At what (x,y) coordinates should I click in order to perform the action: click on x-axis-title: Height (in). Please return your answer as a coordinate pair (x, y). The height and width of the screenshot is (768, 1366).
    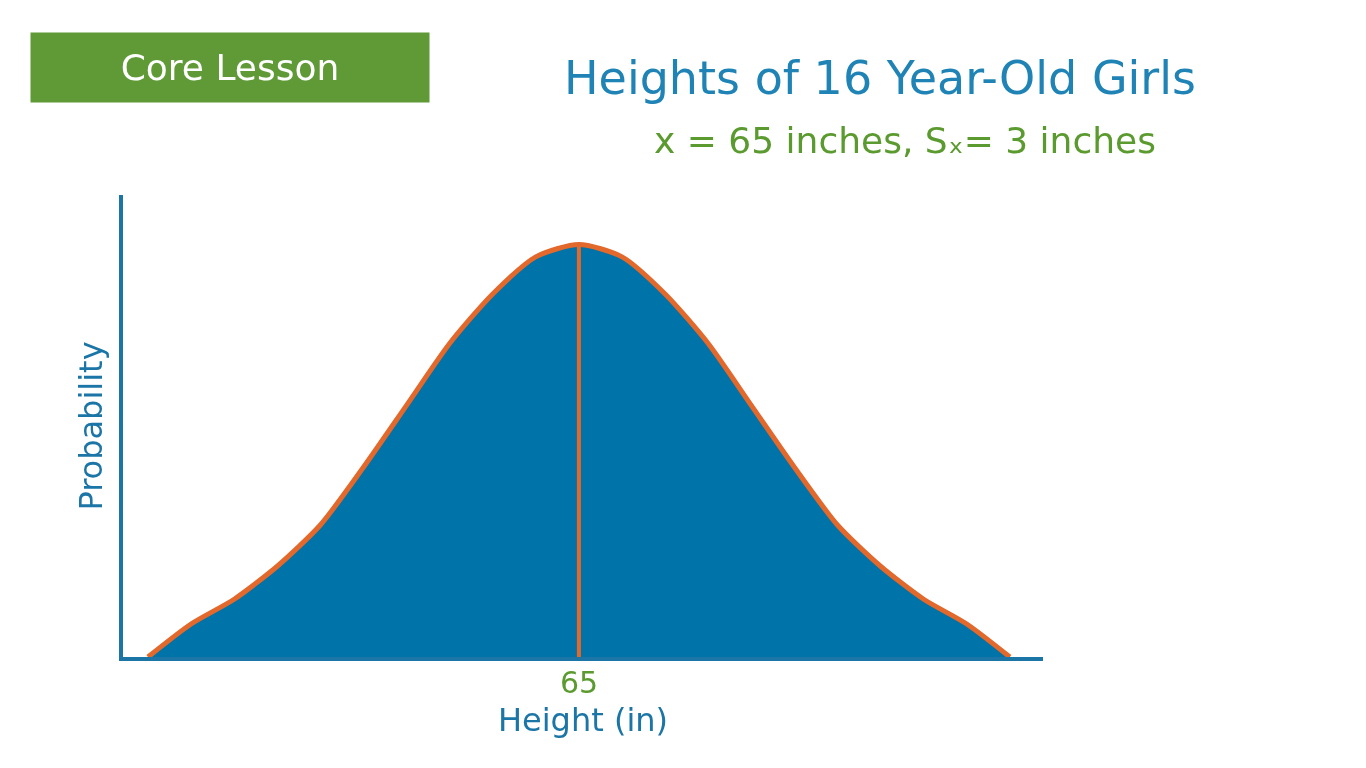
    Looking at the image, I should click on (583, 720).